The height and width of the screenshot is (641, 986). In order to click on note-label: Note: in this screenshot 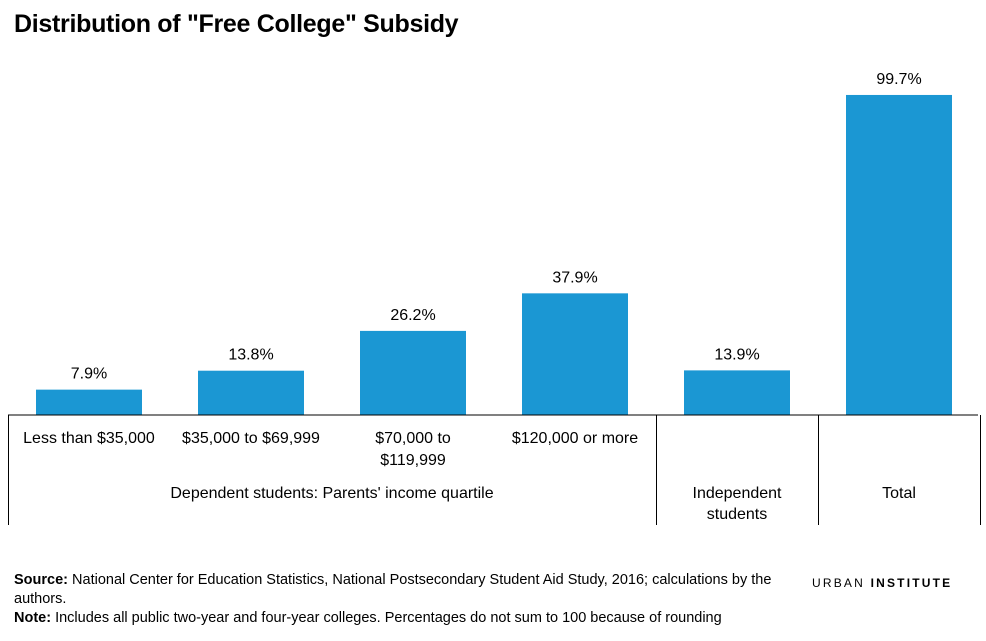, I will do `click(33, 618)`.